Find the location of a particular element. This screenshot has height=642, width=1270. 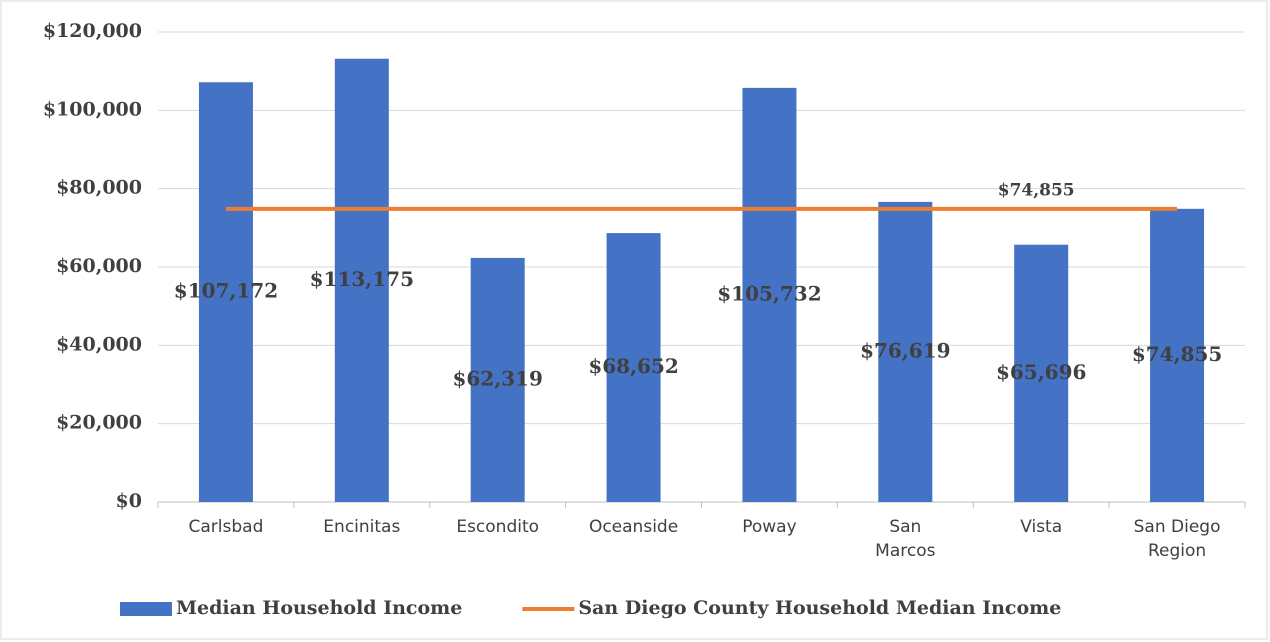

y-tick-label: $100,000 is located at coordinates (92, 109).